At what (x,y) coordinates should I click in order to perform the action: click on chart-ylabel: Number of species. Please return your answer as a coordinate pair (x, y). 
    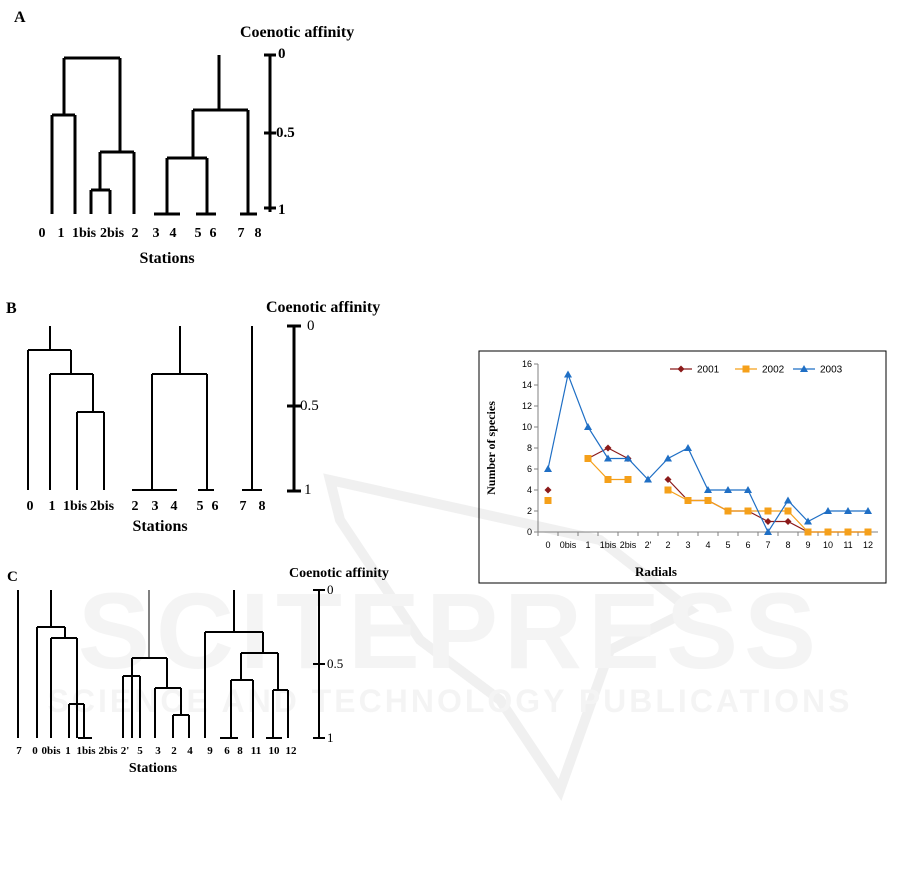
    Looking at the image, I should click on (491, 448).